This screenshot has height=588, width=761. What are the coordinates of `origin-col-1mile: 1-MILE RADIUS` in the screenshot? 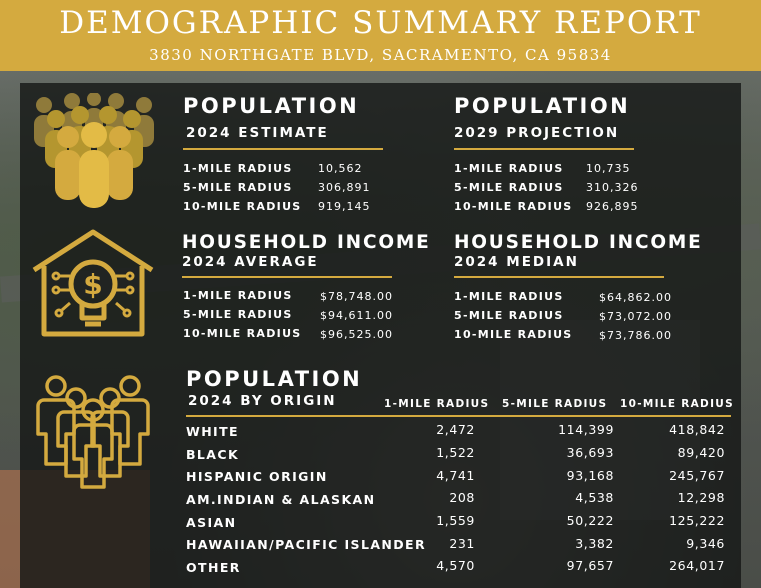 It's located at (437, 404).